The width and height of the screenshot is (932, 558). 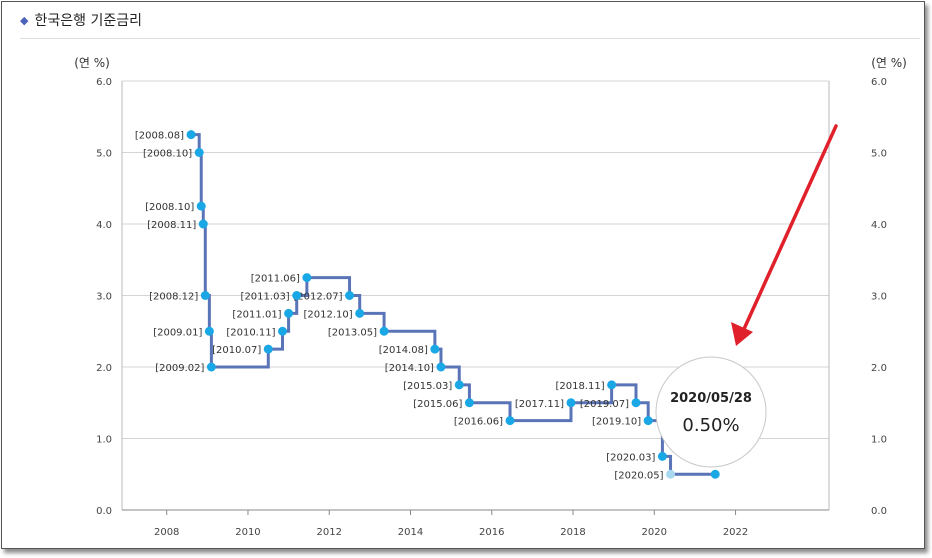 I want to click on y-tick-label-left: 5.0, so click(x=104, y=154).